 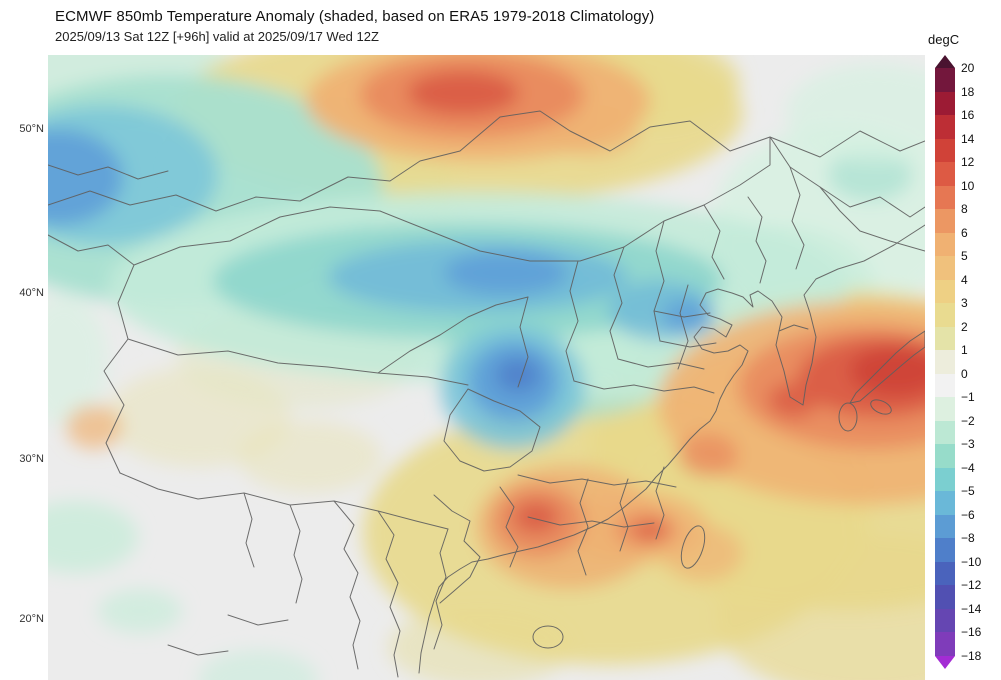 What do you see at coordinates (968, 444) in the screenshot?
I see `colorbar-tick-label: −3` at bounding box center [968, 444].